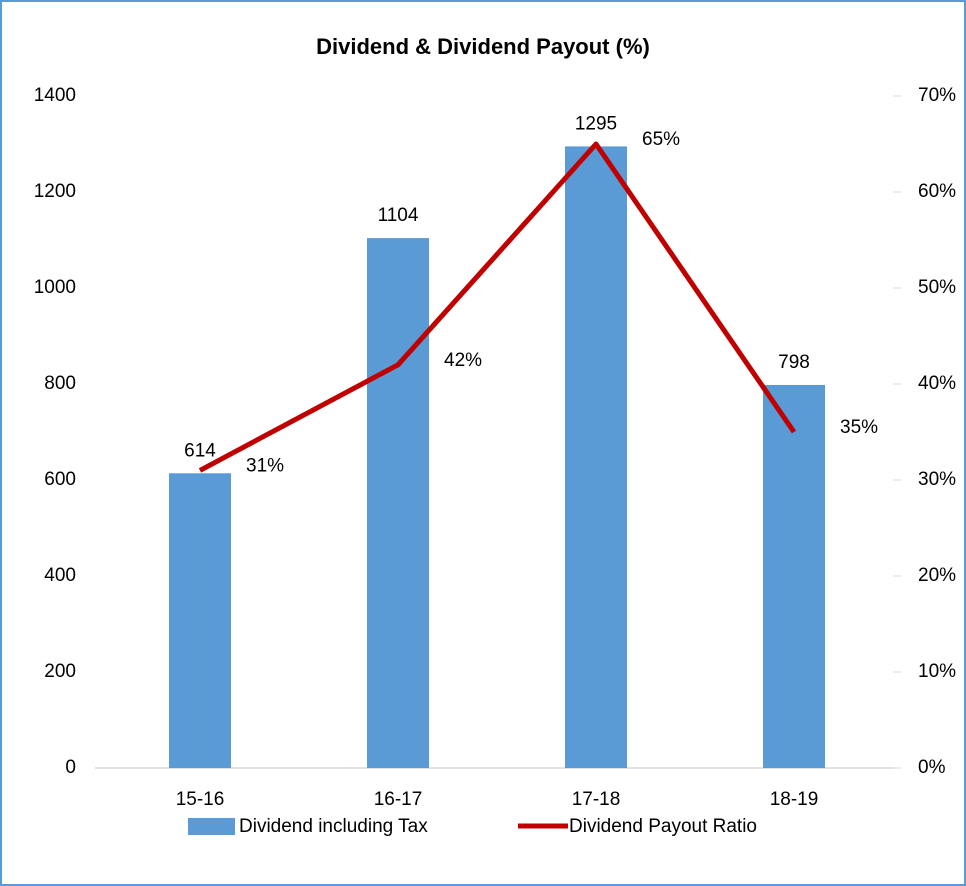 The height and width of the screenshot is (886, 966). Describe the element at coordinates (211, 826) in the screenshot. I see `legend-swatch` at that location.